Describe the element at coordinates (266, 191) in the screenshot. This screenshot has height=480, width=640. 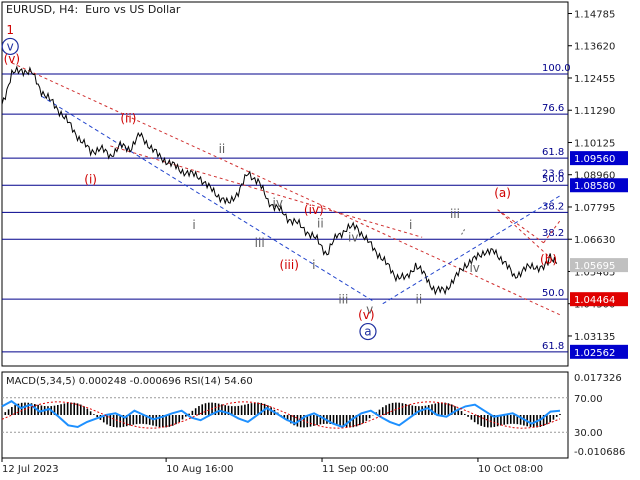
I see `channel-line-inner` at that location.